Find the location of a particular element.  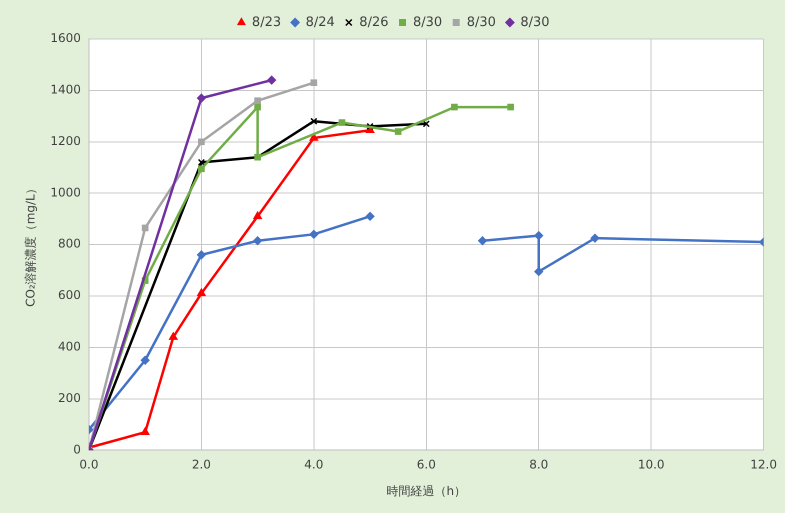

y-axis-title: CO₂溶解濃度（mg/L） is located at coordinates (30, 244).